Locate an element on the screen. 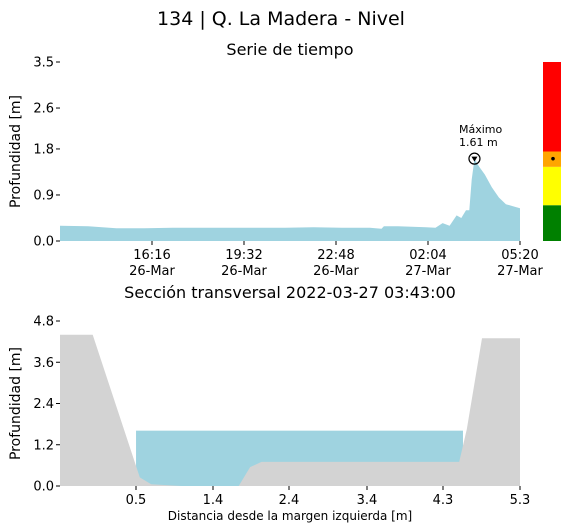 This screenshot has width=562, height=525. page-title: 134 | Q. La Madera - Nivel is located at coordinates (281, 19).